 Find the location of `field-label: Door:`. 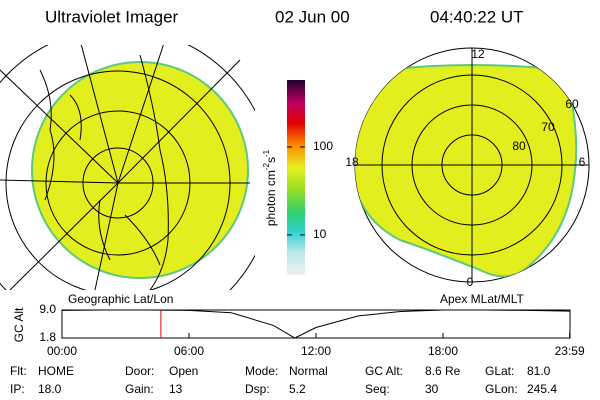

field-label: Door: is located at coordinates (139, 371).